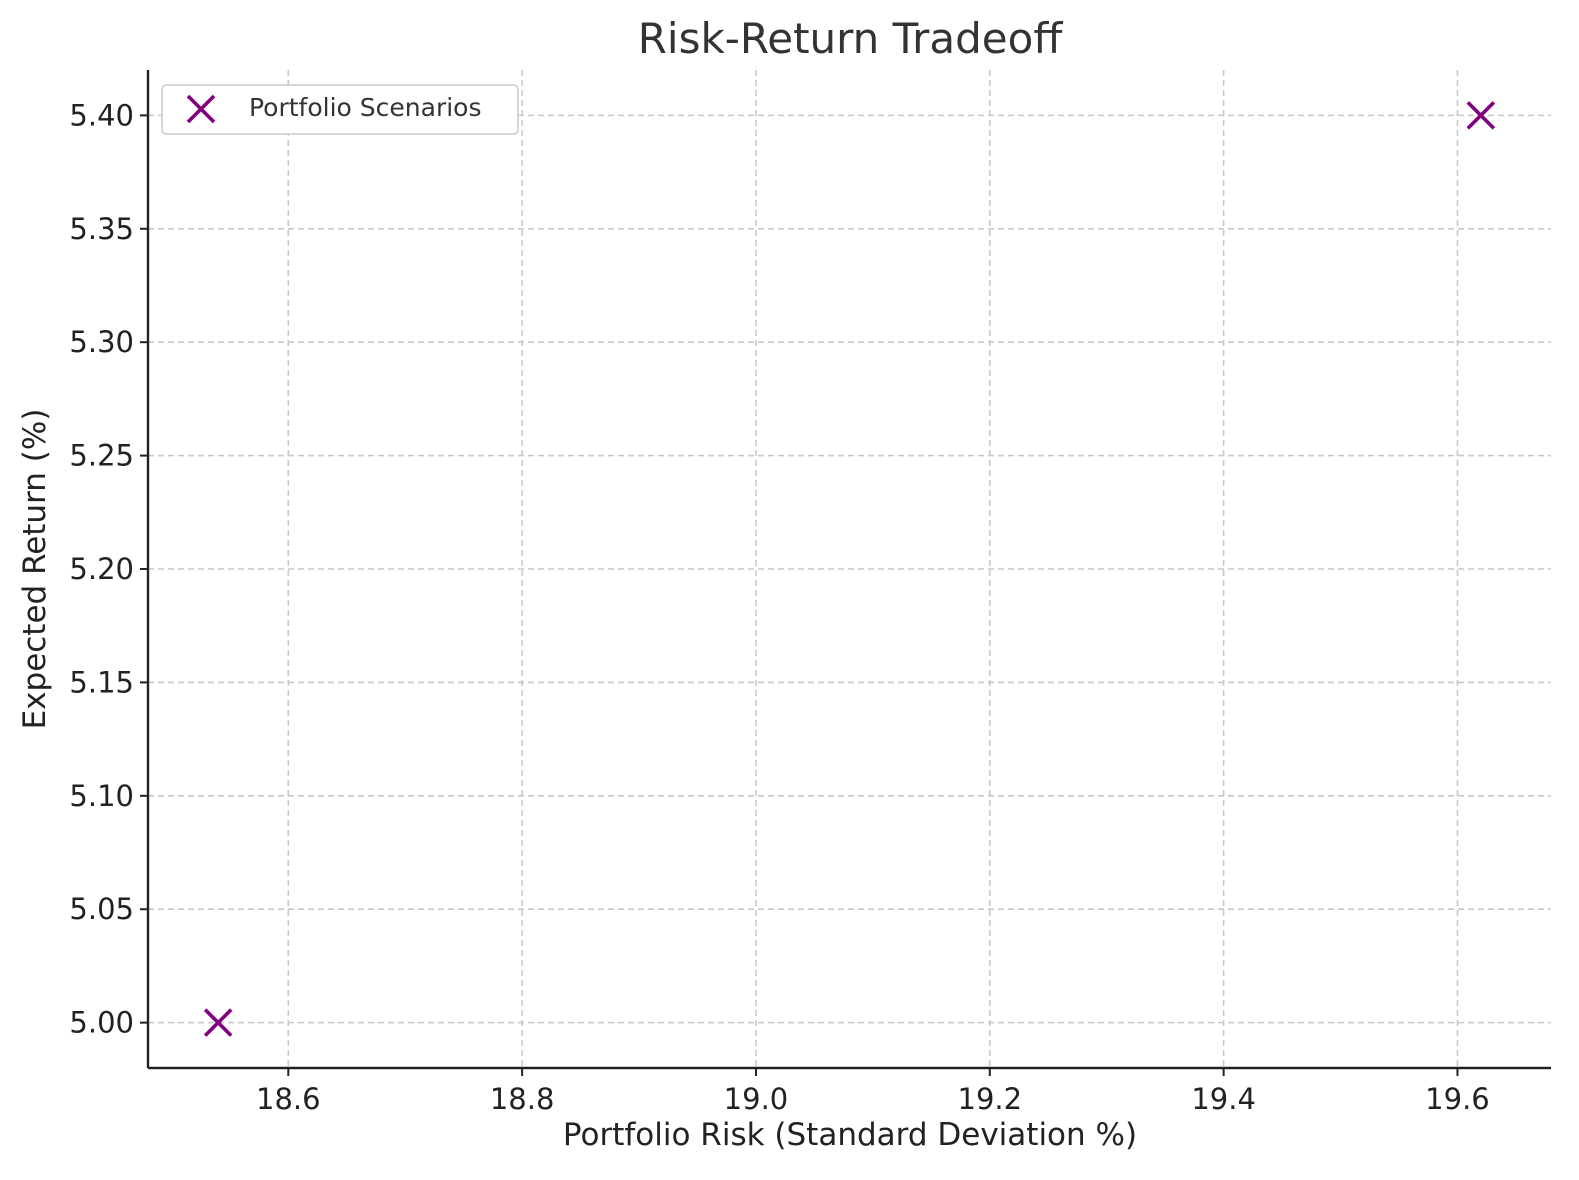  Describe the element at coordinates (101, 682) in the screenshot. I see `y-tick-label: 5.15` at that location.